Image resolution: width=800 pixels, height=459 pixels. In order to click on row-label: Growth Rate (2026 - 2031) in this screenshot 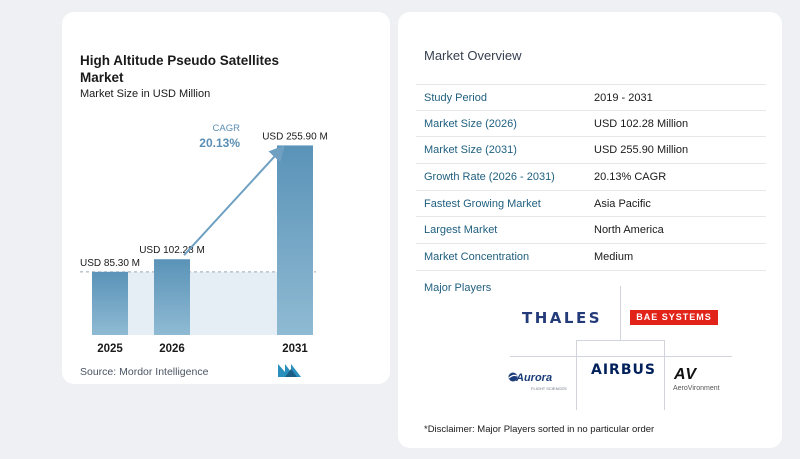, I will do `click(489, 177)`.